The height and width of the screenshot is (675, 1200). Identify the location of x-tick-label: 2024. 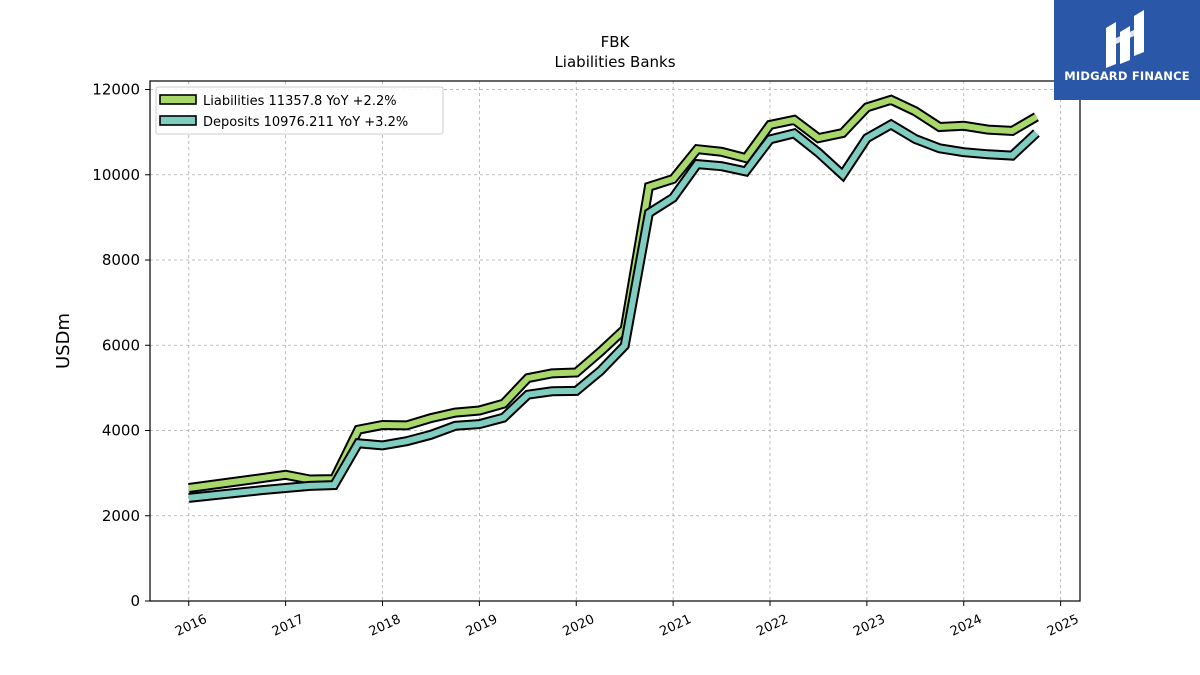
(966, 626).